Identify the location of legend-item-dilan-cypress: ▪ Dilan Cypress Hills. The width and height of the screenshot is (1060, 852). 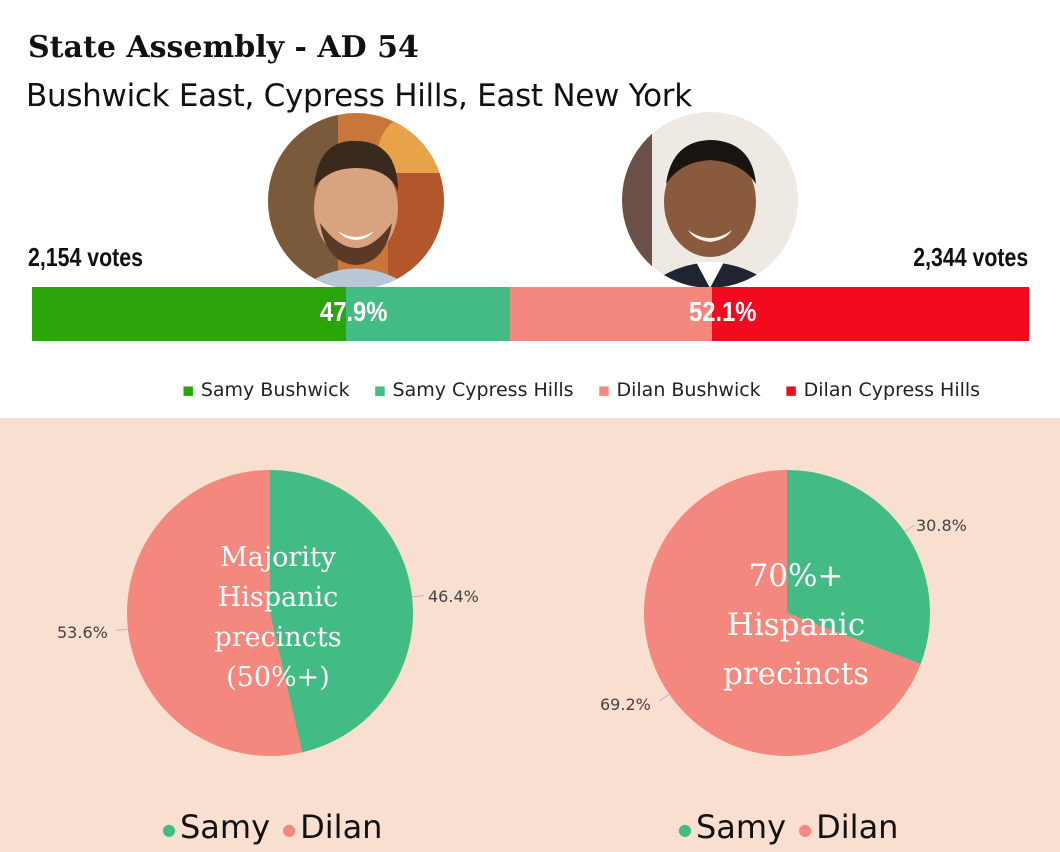
(882, 390).